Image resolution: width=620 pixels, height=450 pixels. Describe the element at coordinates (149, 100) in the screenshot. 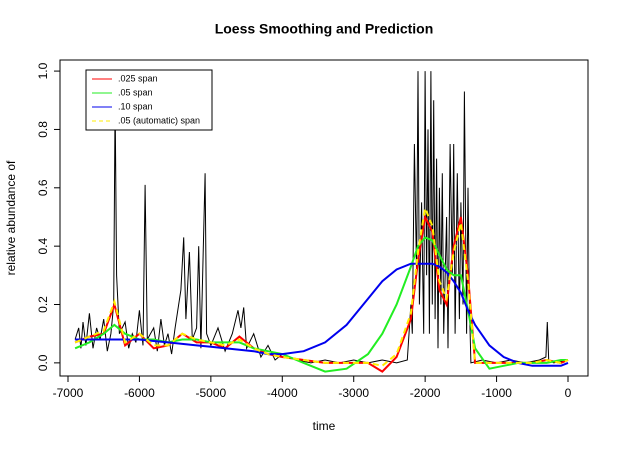

I see `legend-box` at that location.